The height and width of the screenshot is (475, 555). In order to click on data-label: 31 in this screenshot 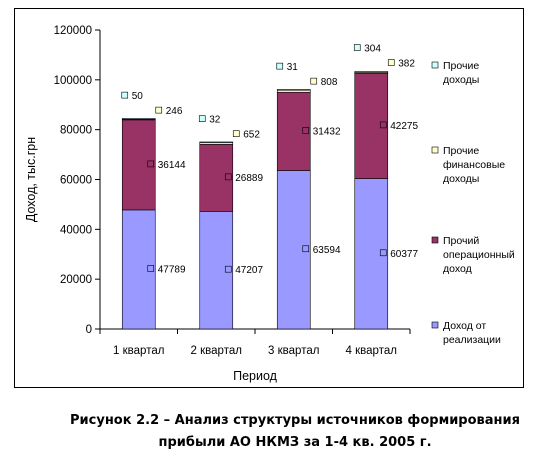, I will do `click(293, 67)`.